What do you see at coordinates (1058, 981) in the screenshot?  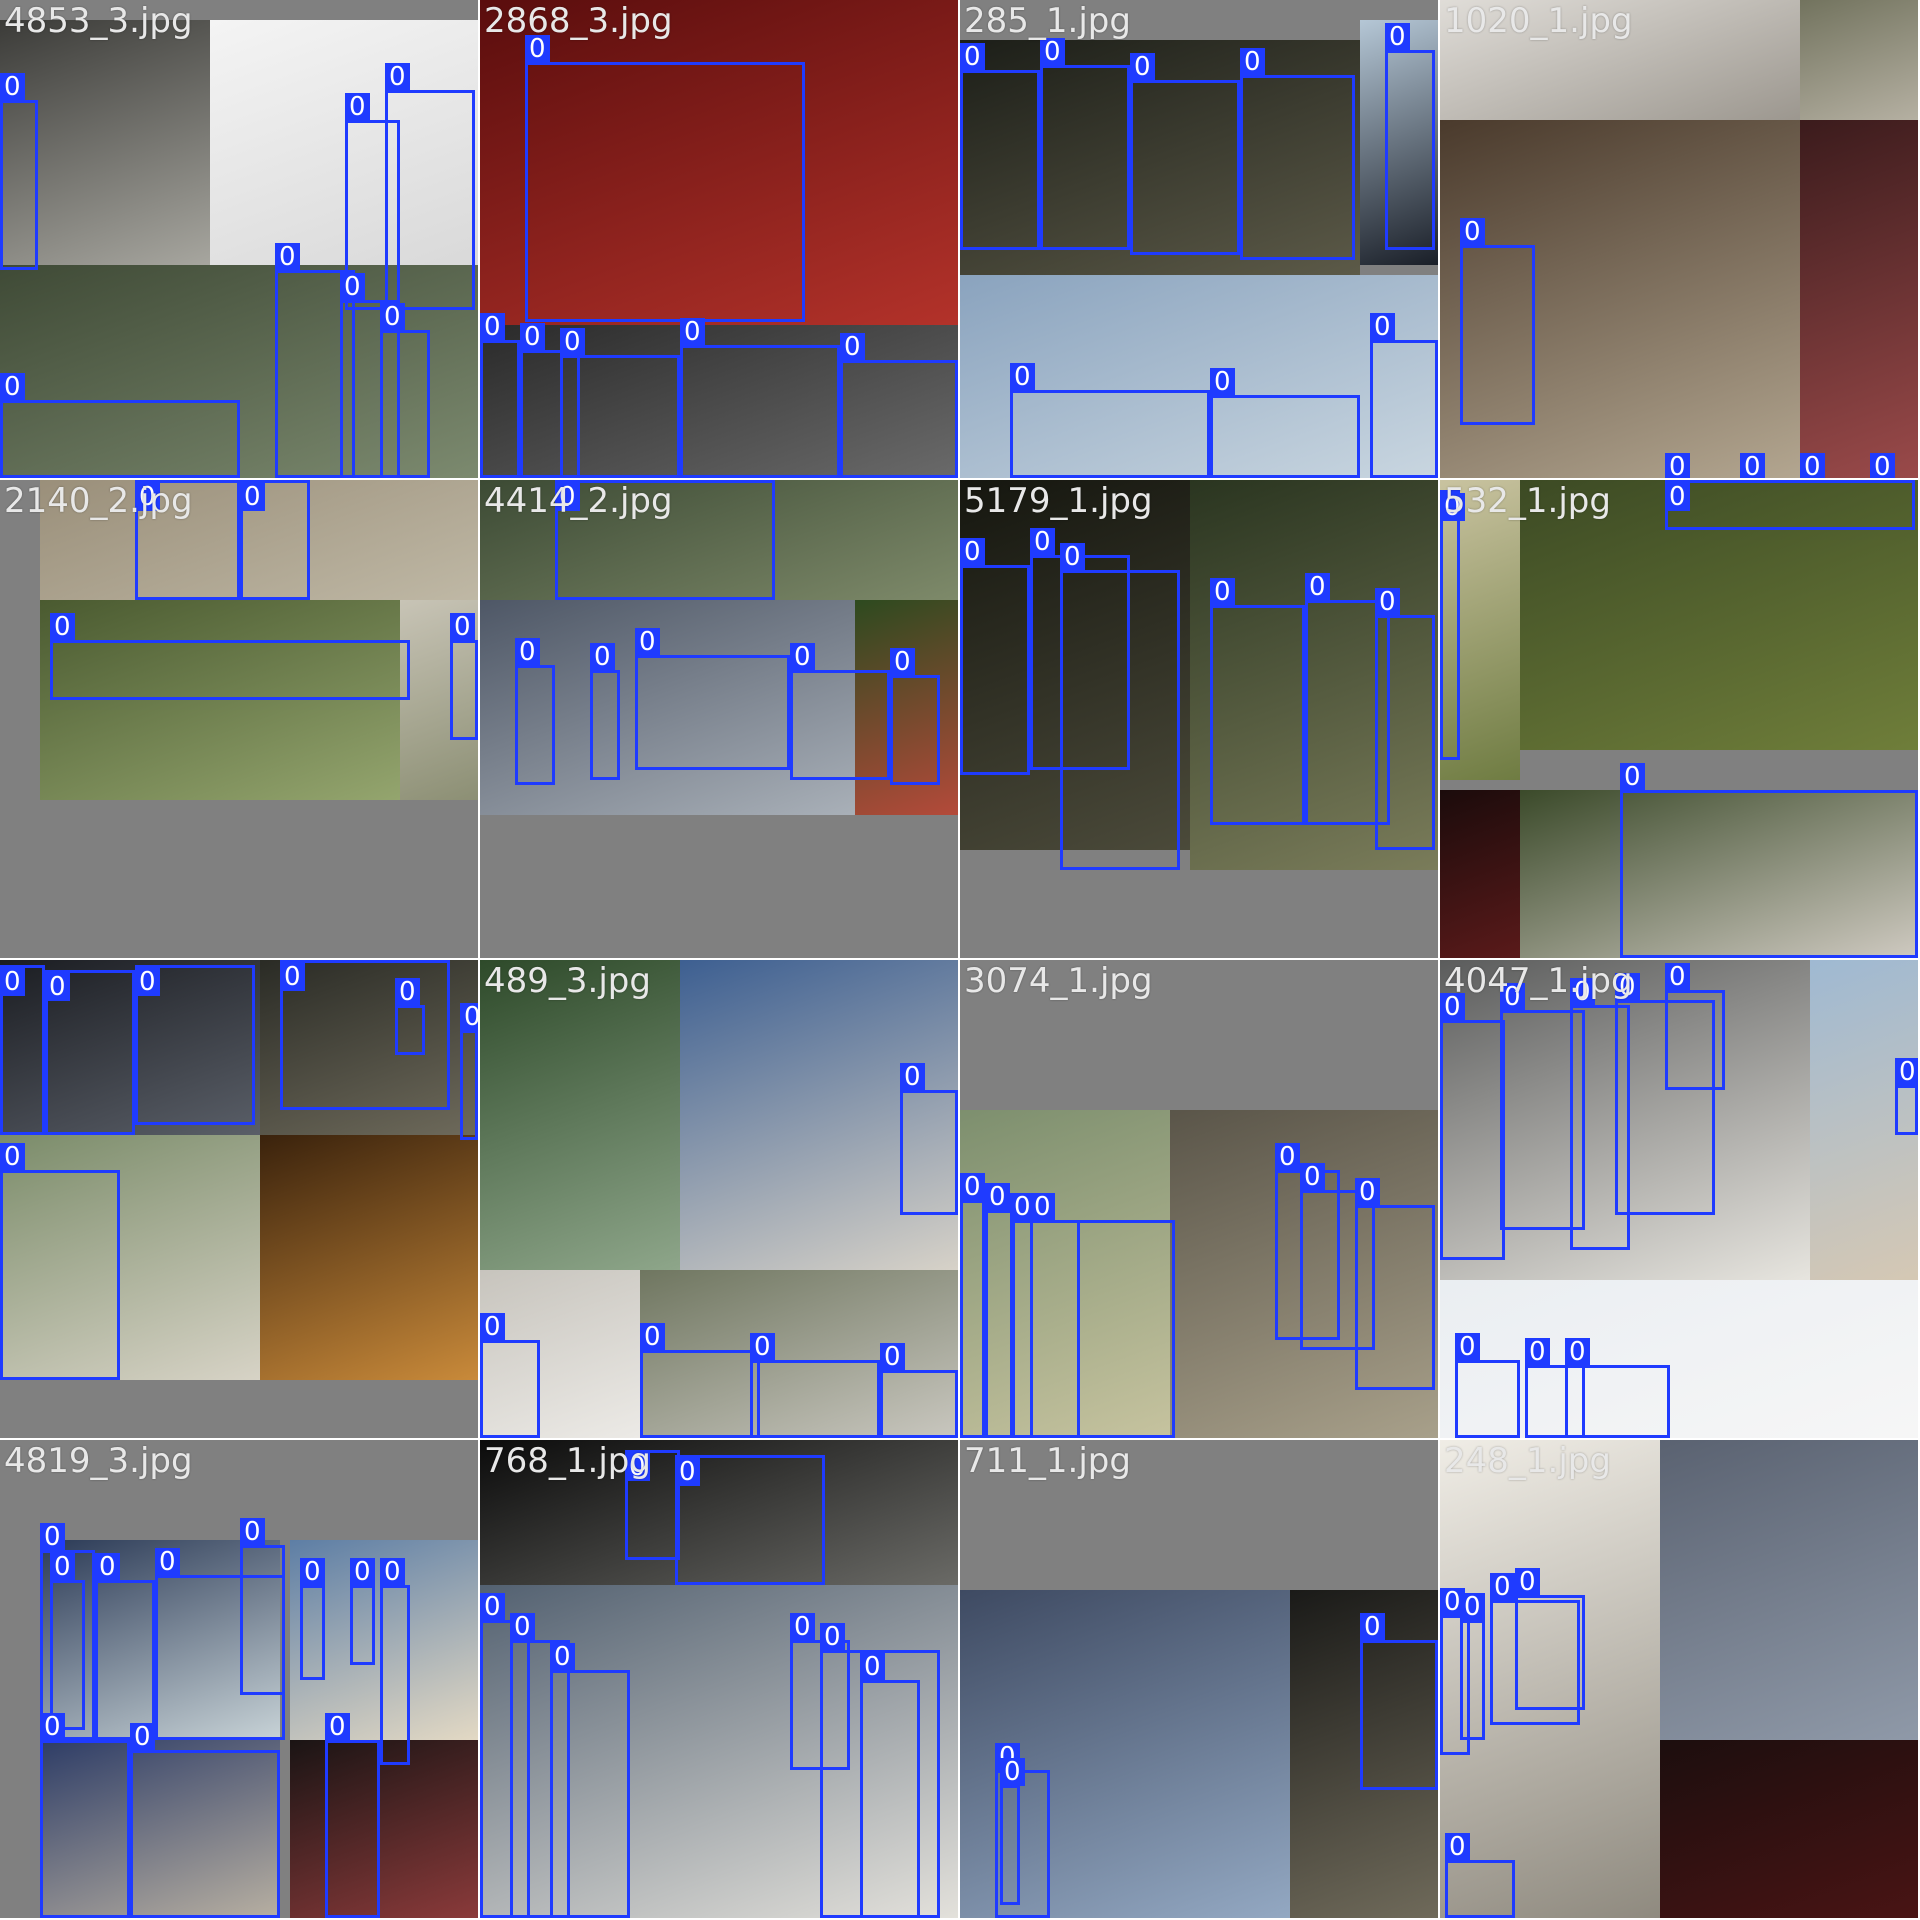 I see `tile-filename: 3074_1.jpg` at bounding box center [1058, 981].